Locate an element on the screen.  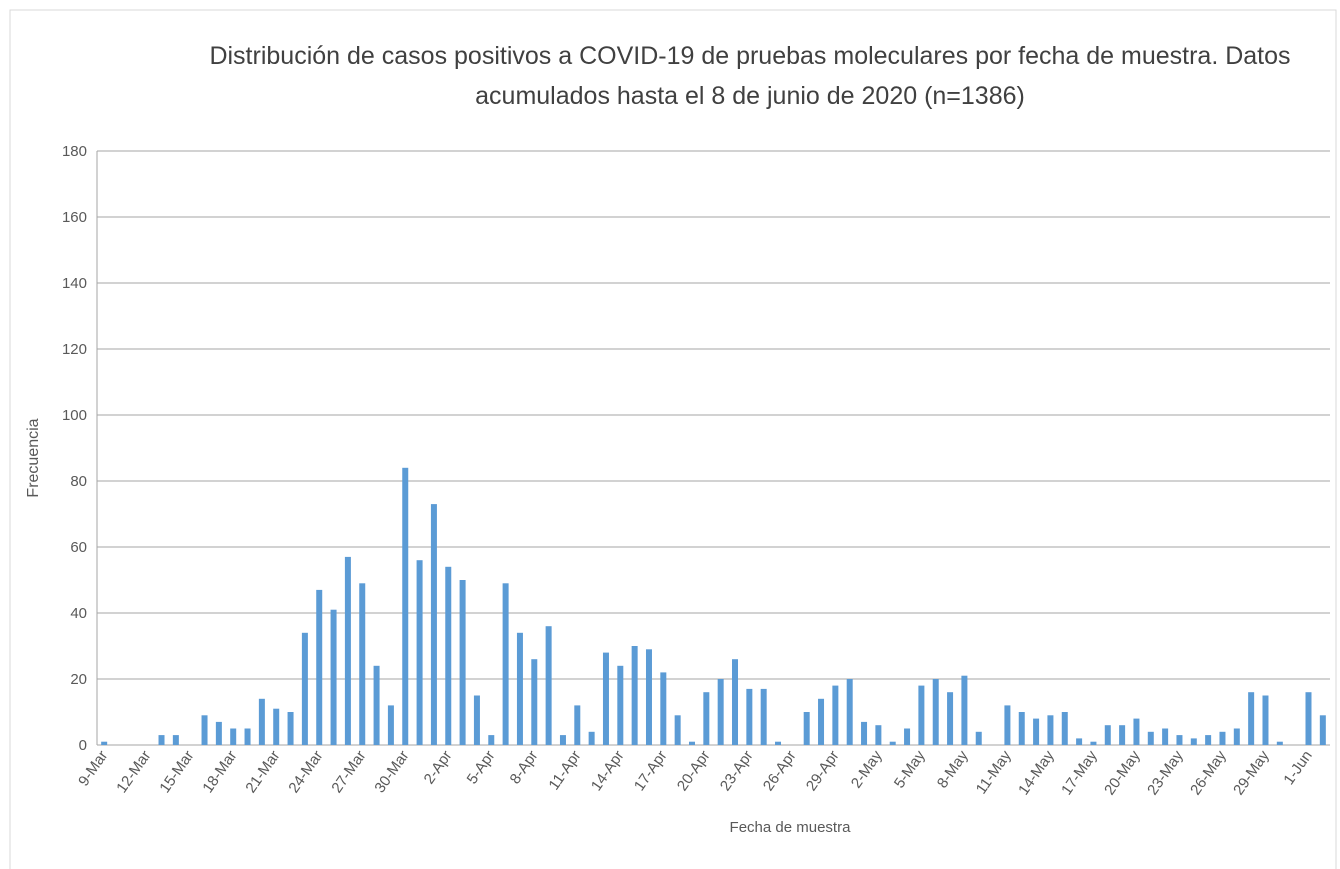
x-tick-label: 27-Mar is located at coordinates (348, 772).